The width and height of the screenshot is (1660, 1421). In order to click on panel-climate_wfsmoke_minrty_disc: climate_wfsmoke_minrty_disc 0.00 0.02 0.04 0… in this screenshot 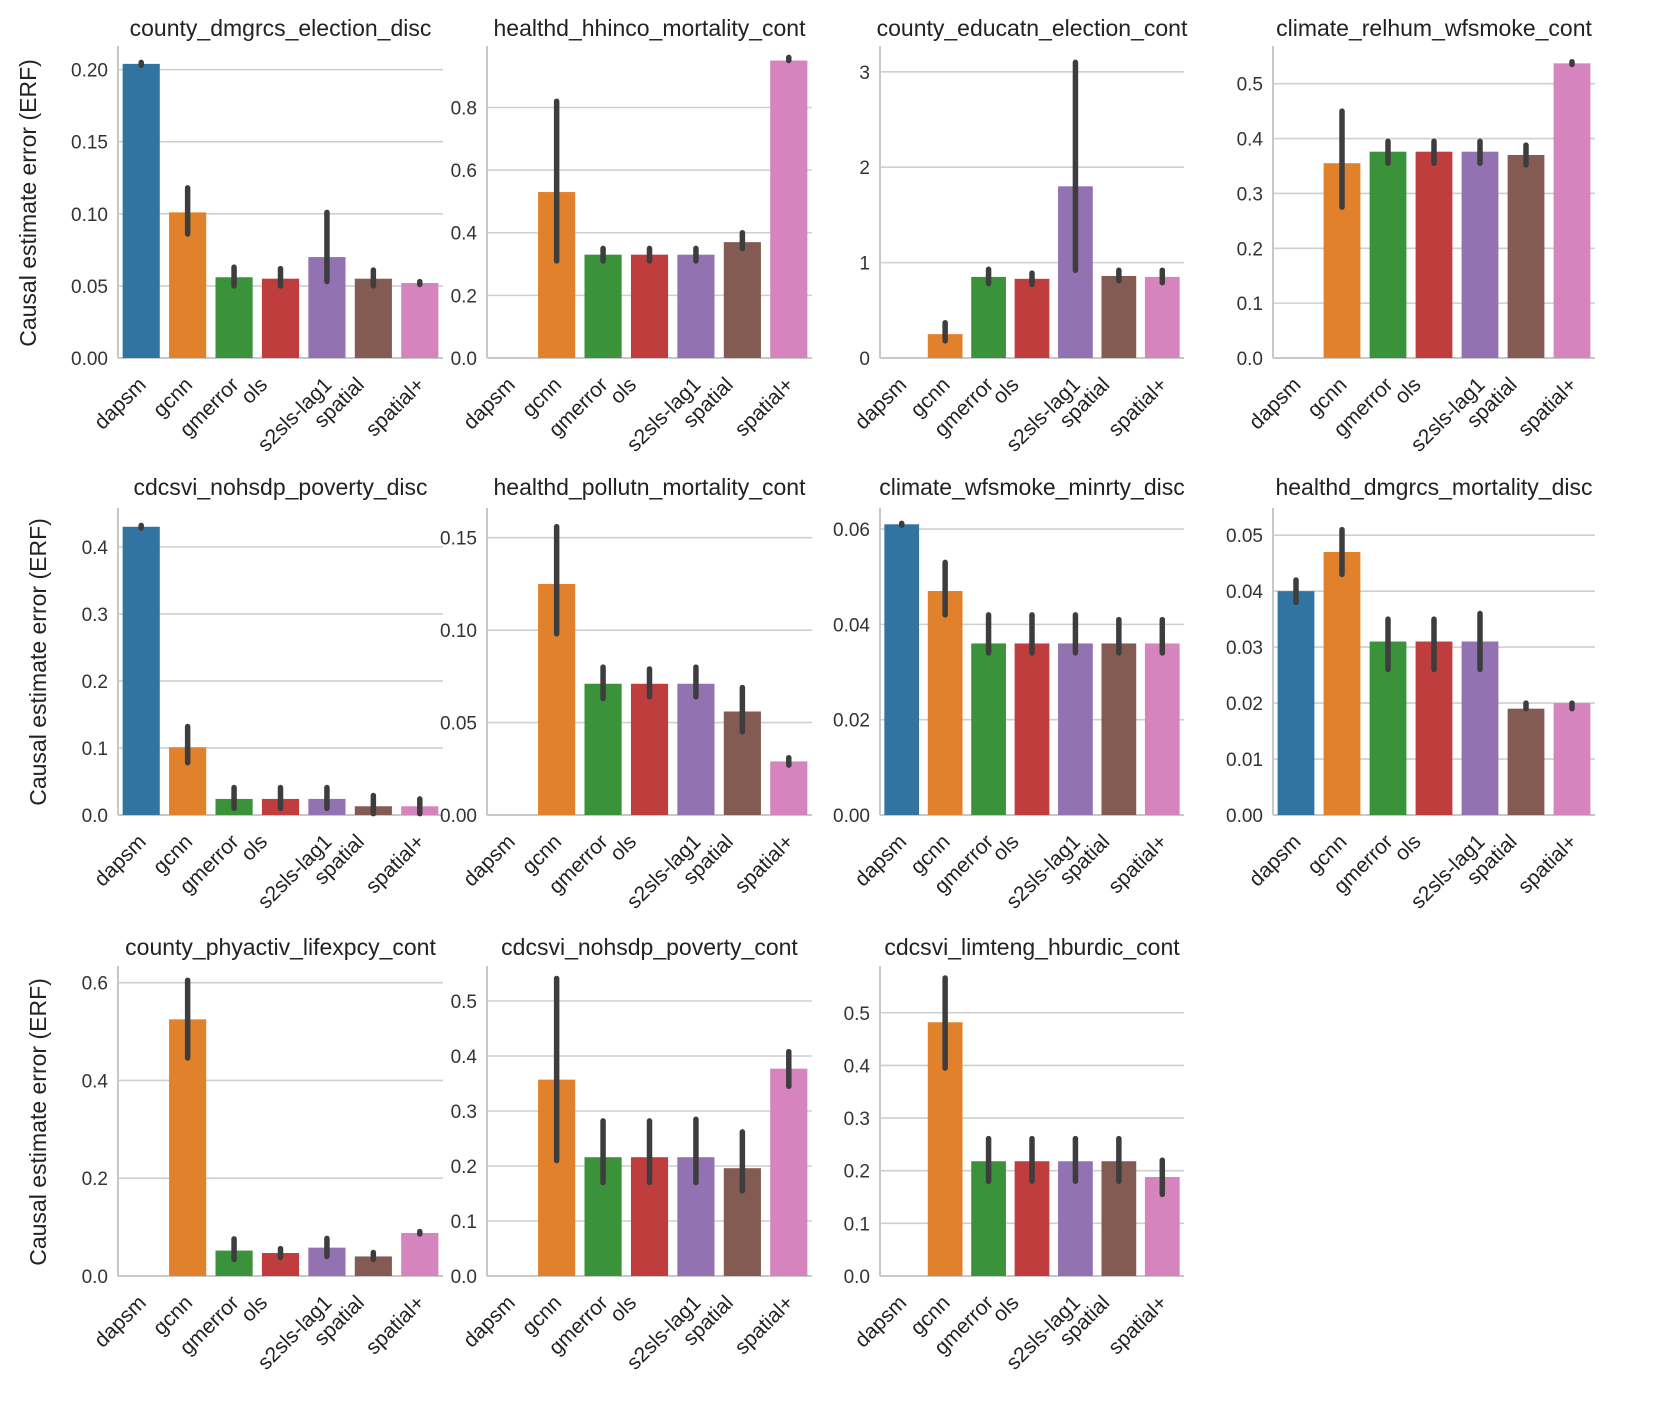, I will do `click(1009, 693)`.